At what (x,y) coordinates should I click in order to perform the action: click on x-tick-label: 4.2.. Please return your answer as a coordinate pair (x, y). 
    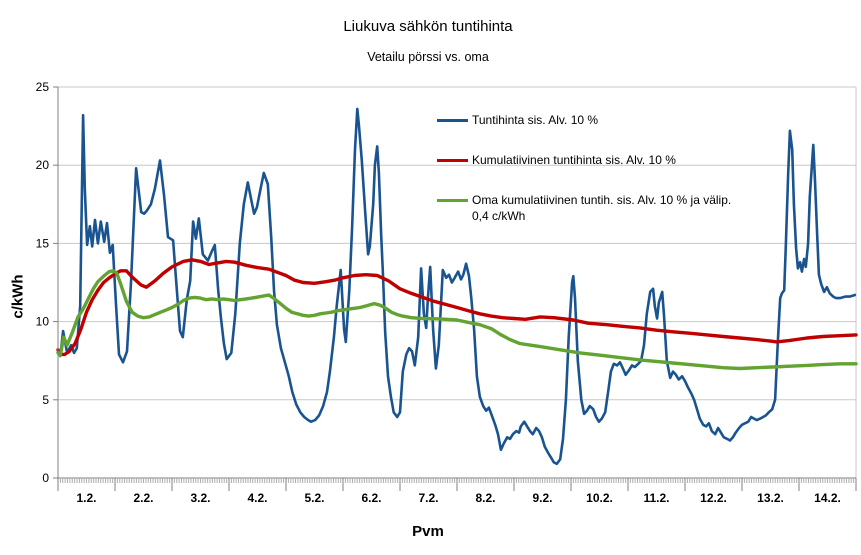
    Looking at the image, I should click on (257, 498).